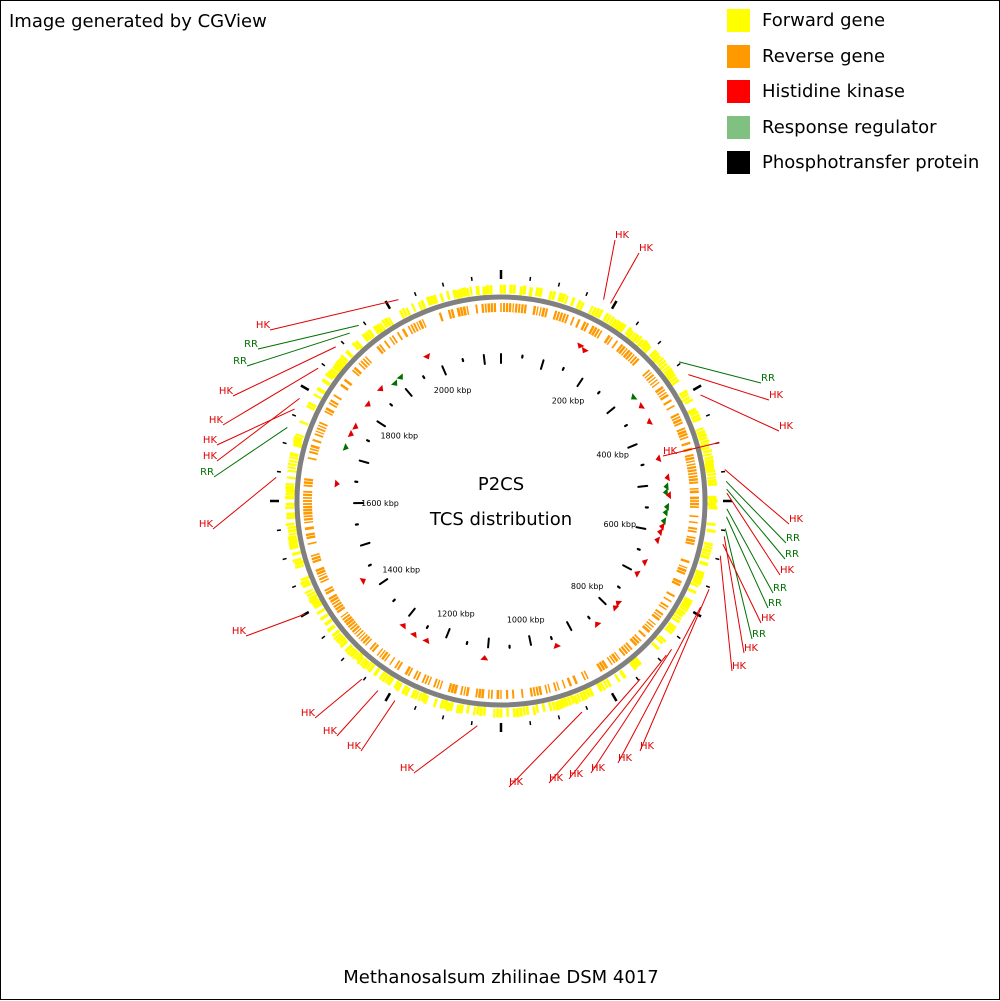 The height and width of the screenshot is (1001, 1000). What do you see at coordinates (399, 435) in the screenshot?
I see `tick-label: 1800 kbp` at bounding box center [399, 435].